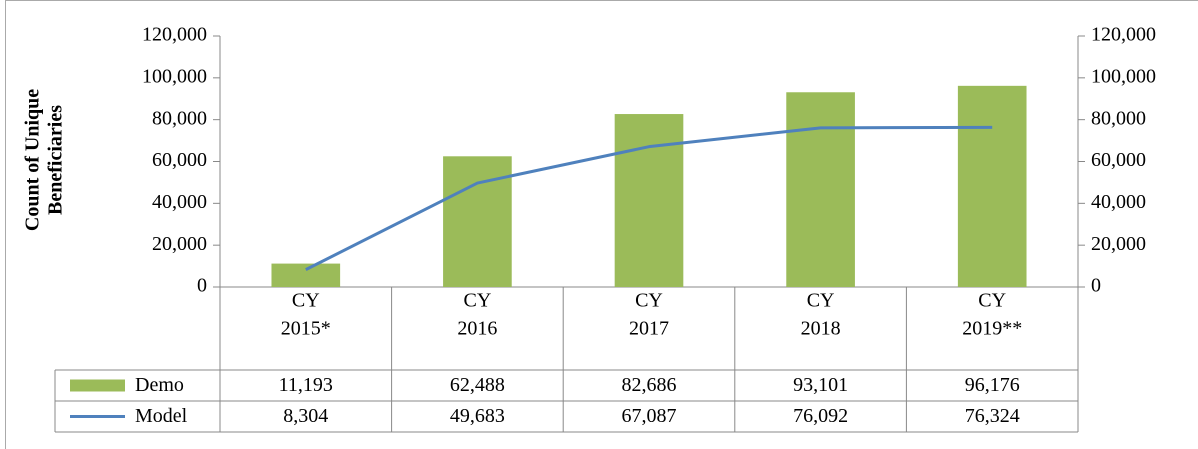  What do you see at coordinates (649, 329) in the screenshot?
I see `x-tick-label: 2017` at bounding box center [649, 329].